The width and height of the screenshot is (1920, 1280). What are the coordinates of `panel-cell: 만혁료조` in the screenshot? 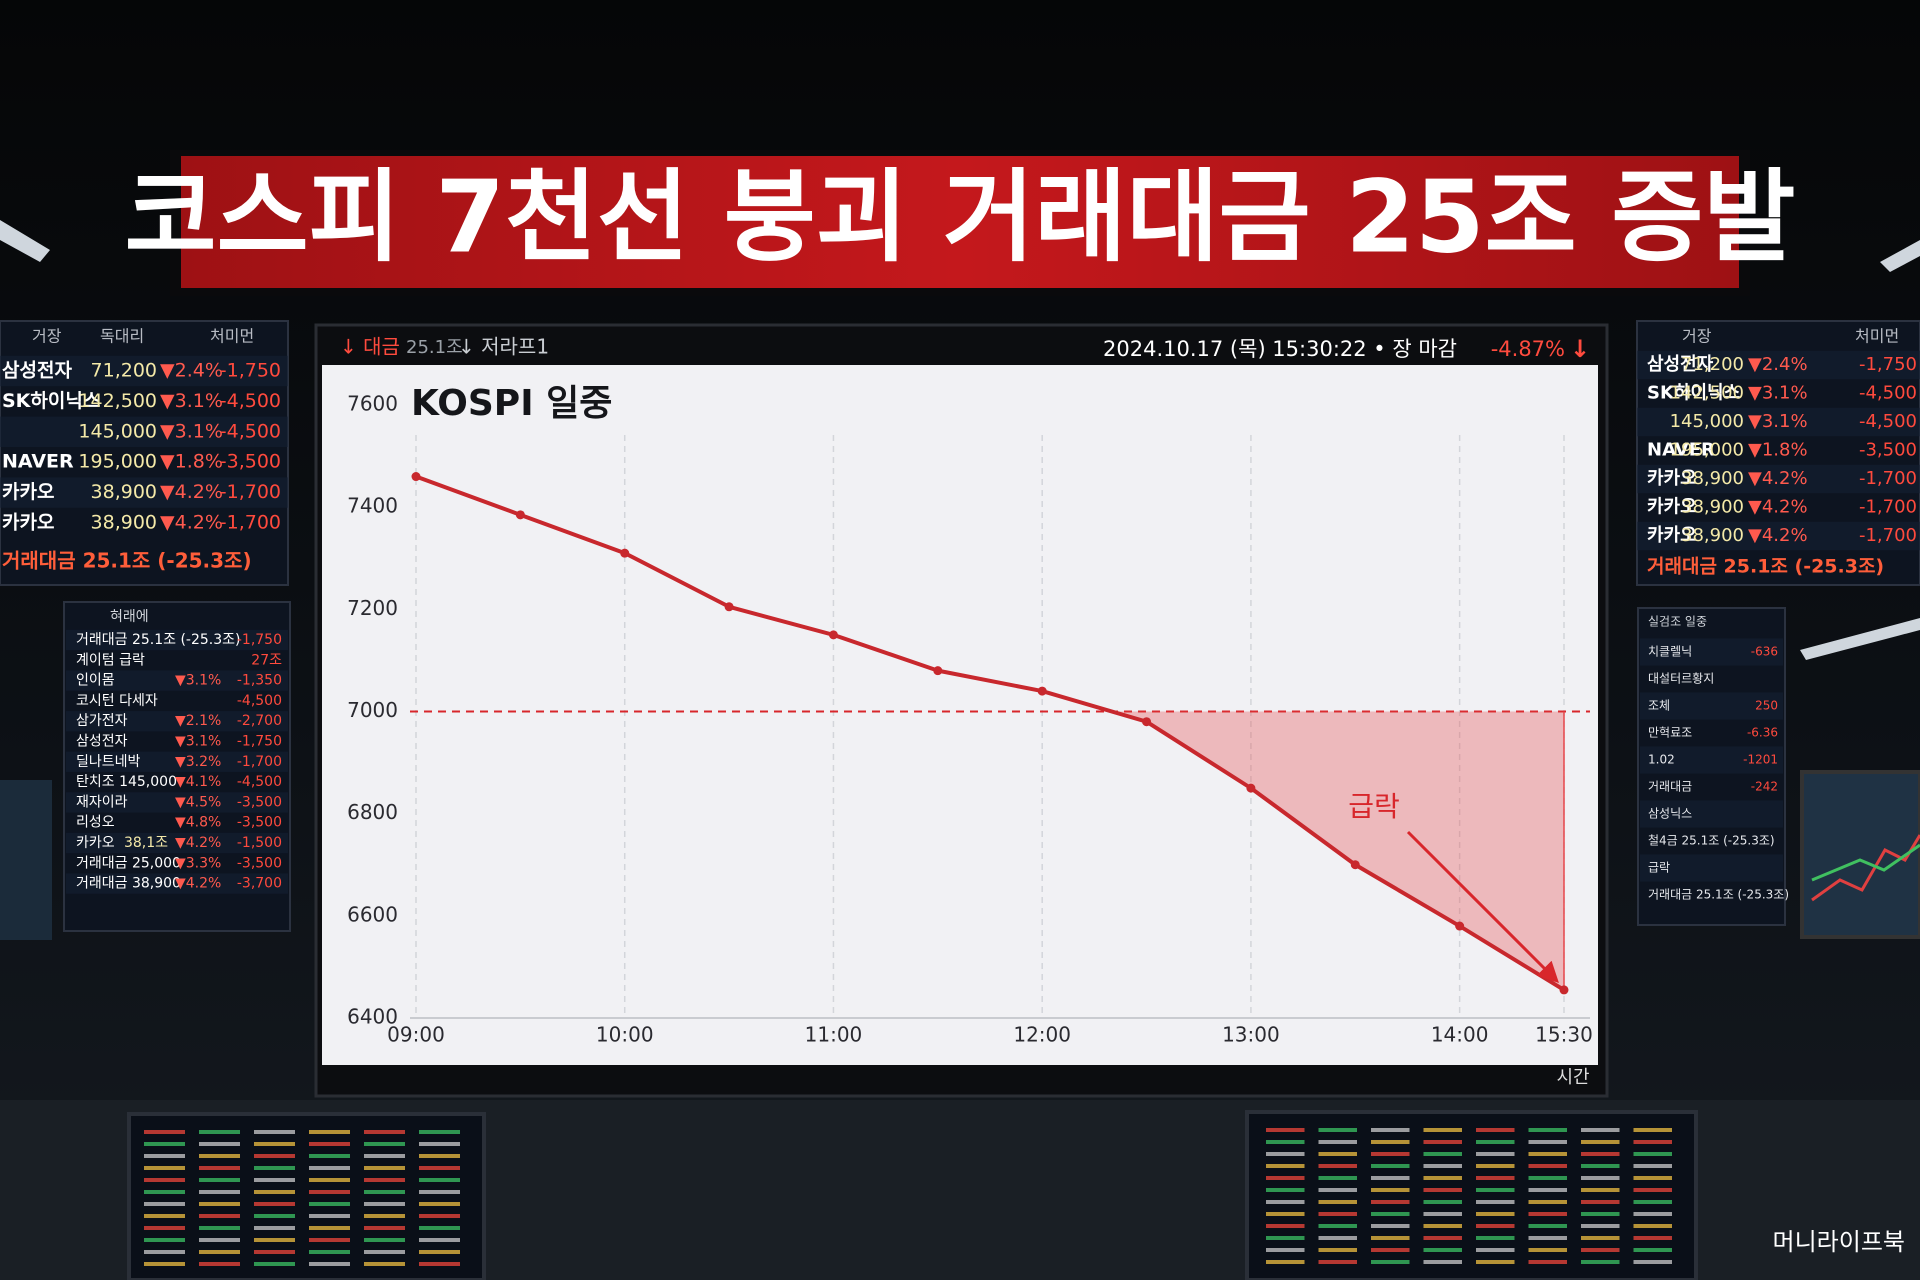 It's located at (1670, 733).